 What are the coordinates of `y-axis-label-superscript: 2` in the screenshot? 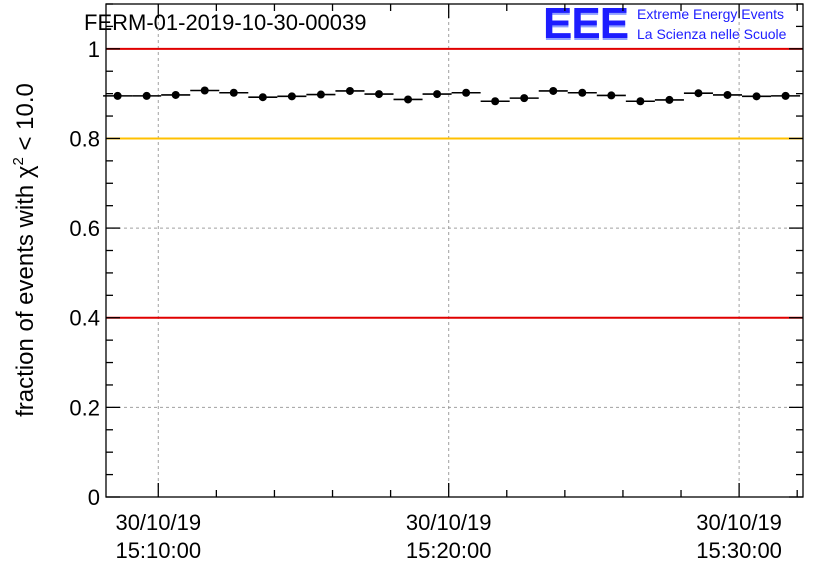 It's located at (18, 161).